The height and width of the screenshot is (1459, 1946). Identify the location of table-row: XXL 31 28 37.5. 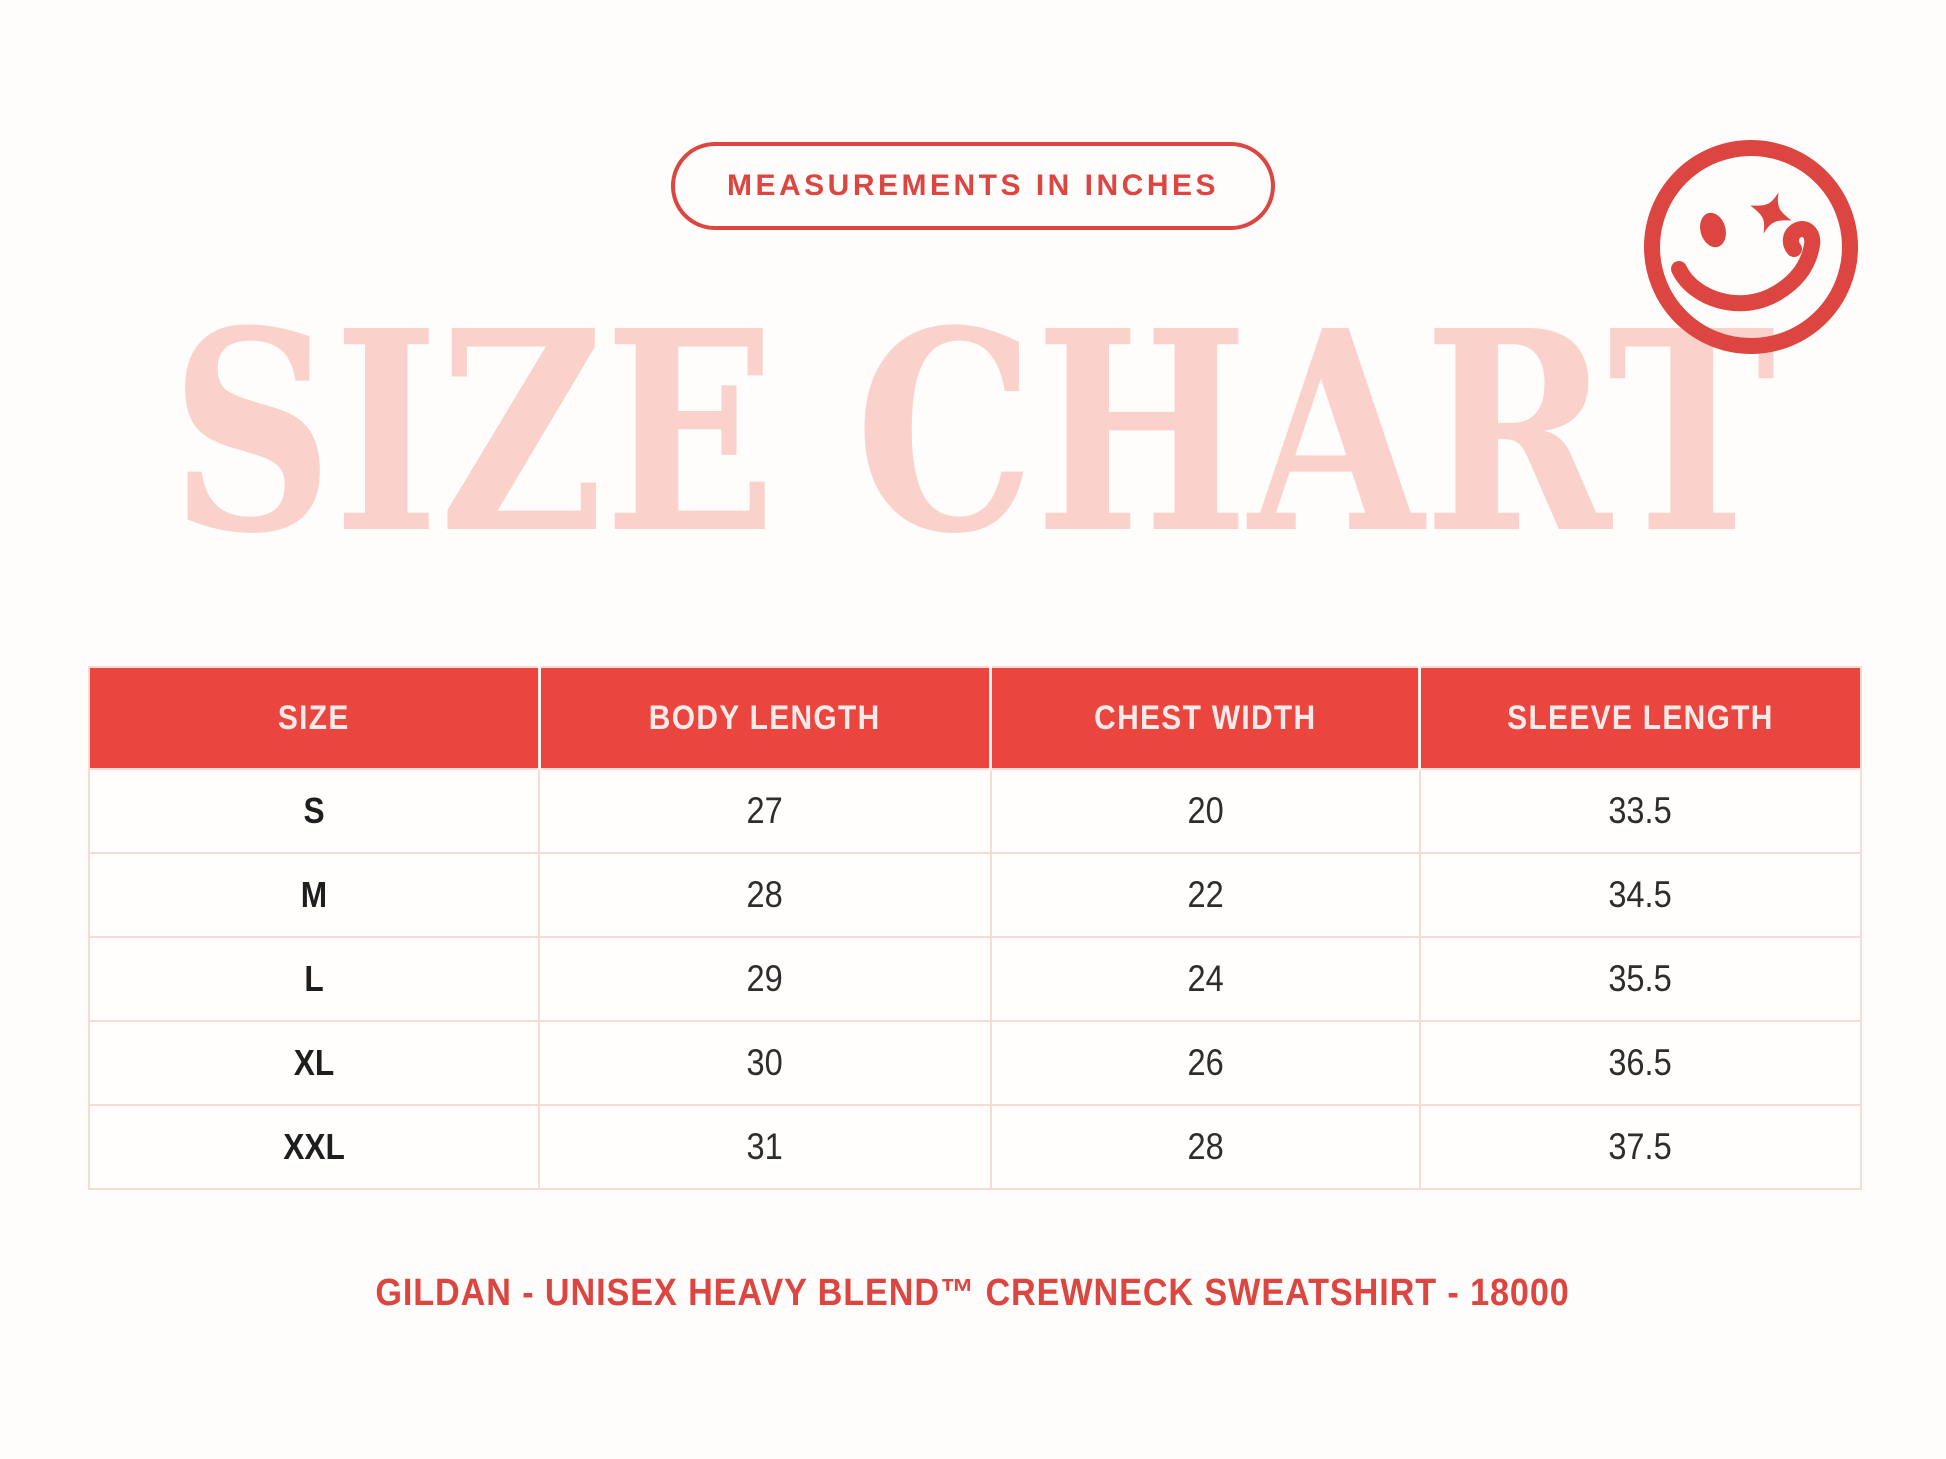
(975, 1147).